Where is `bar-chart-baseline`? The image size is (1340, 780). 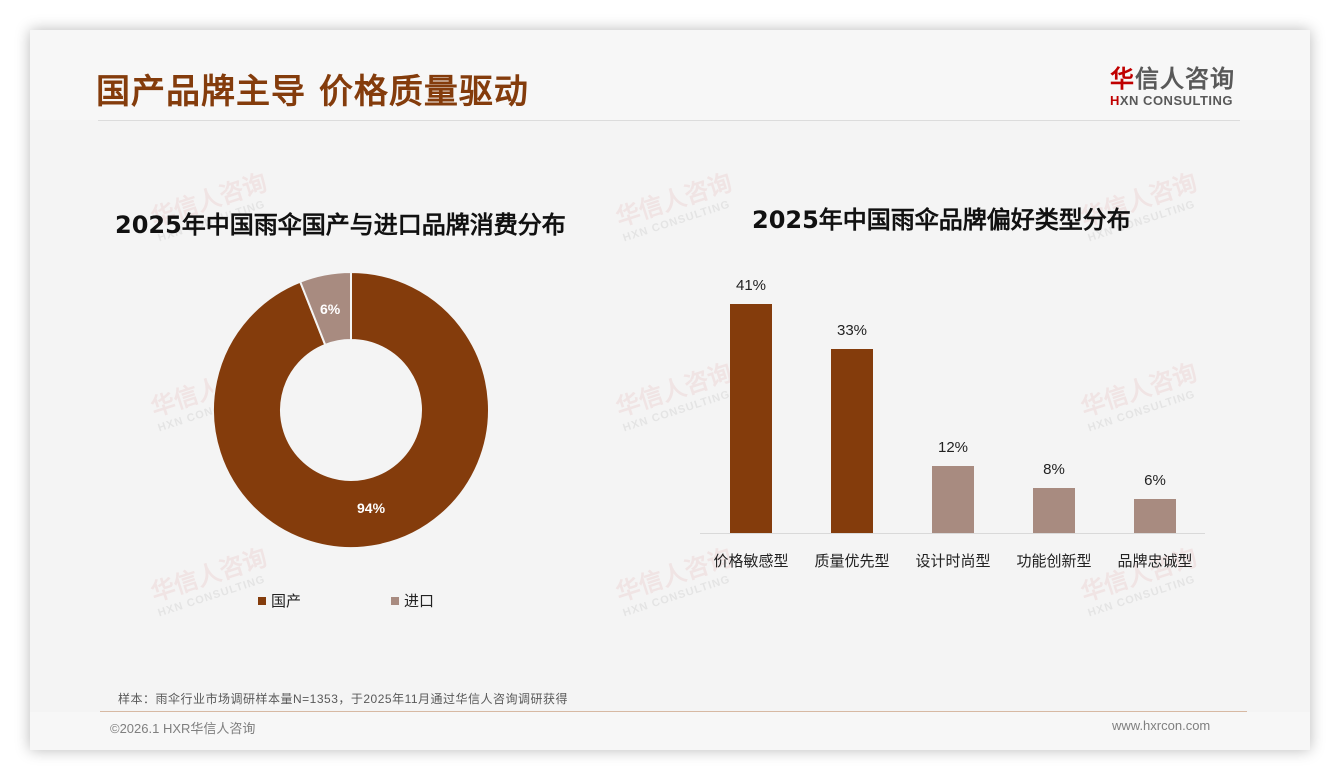
bar-chart-baseline is located at coordinates (952, 533).